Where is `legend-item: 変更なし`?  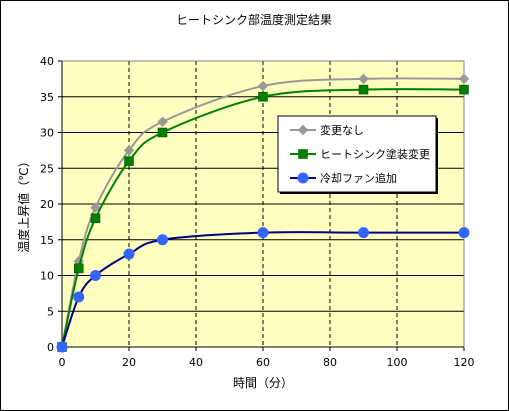
legend-item: 変更なし is located at coordinates (327, 130).